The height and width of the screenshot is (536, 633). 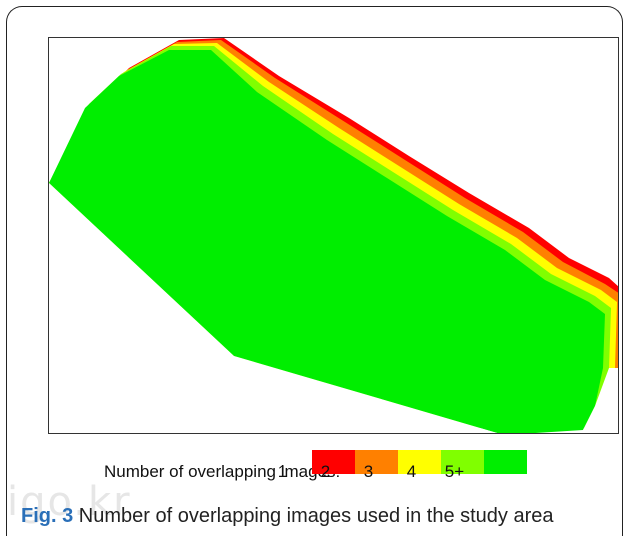 I want to click on legend-label-1: 1, so click(x=282, y=471).